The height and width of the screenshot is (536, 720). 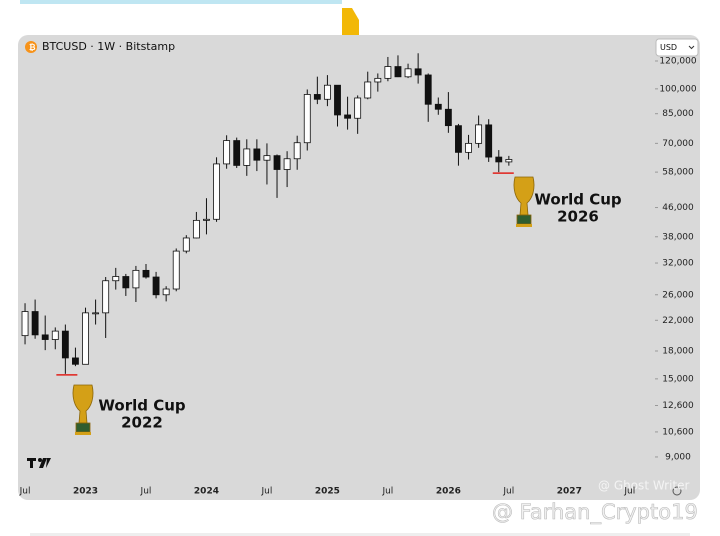 I want to click on annotation: 2022, so click(x=142, y=423).